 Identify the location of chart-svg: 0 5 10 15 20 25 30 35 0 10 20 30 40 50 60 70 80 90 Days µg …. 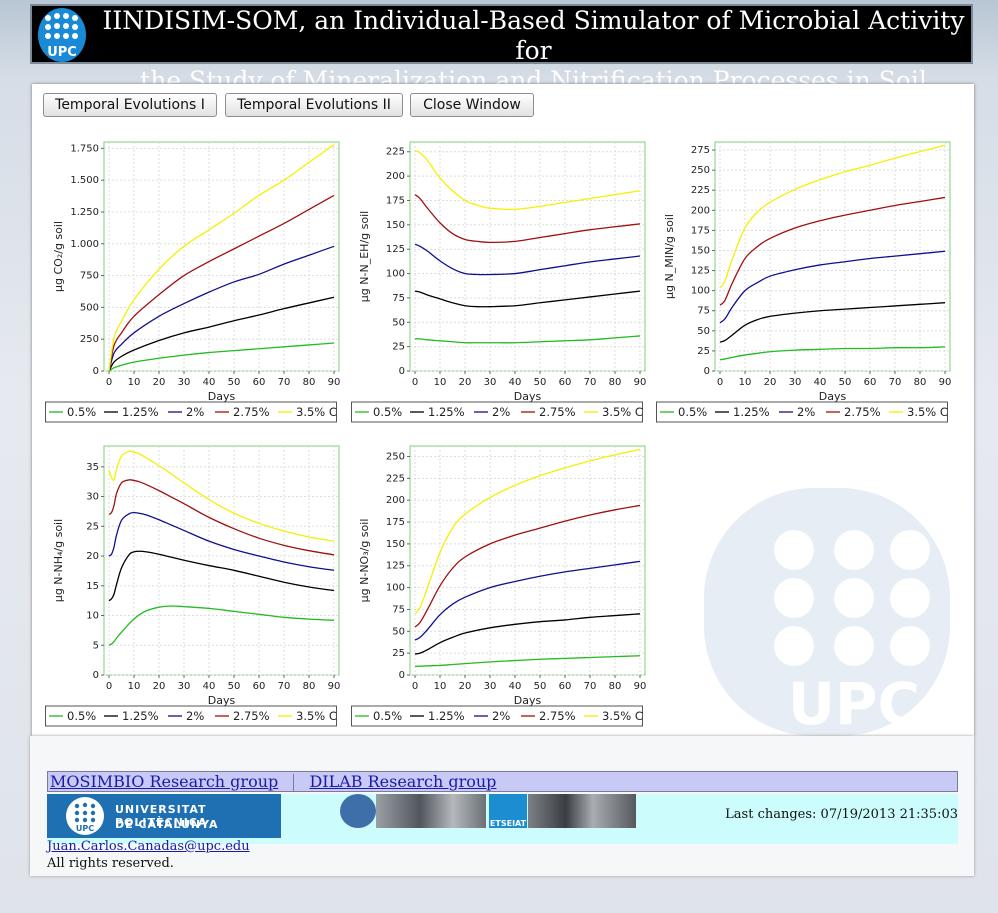
(192, 586).